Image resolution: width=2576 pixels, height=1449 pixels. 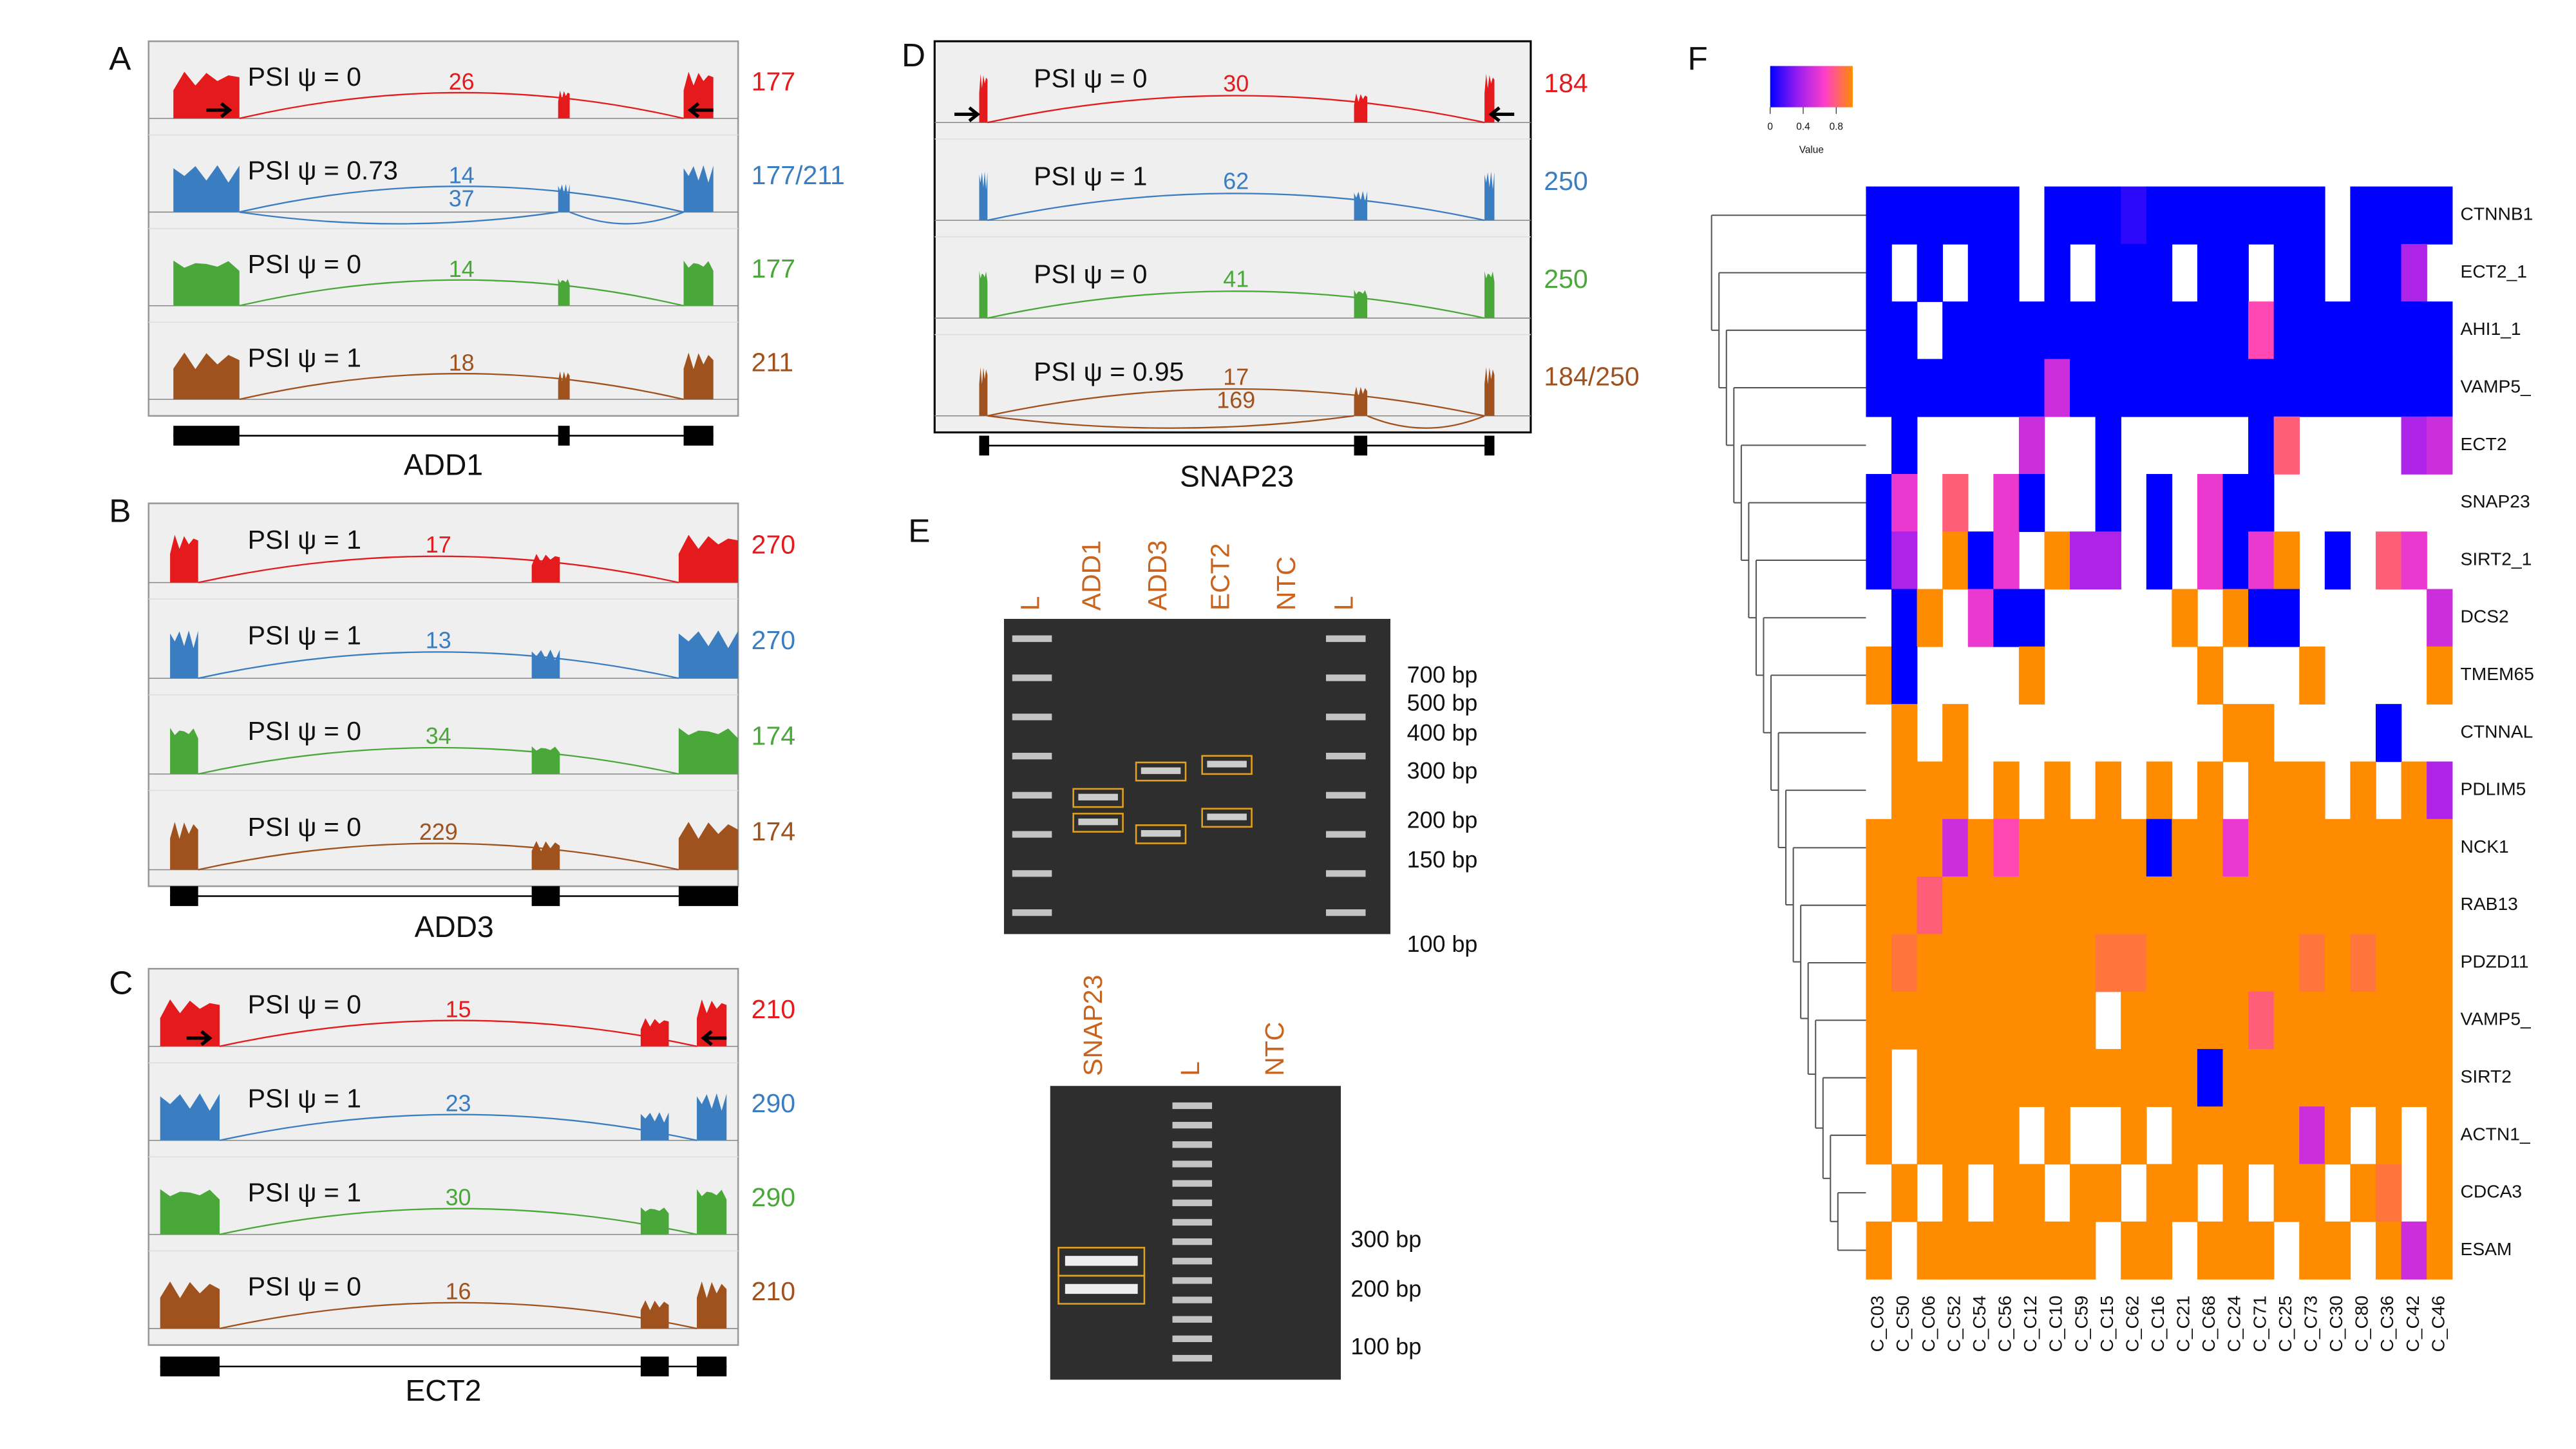 I want to click on label: PSI ψ = 1, so click(x=304, y=357).